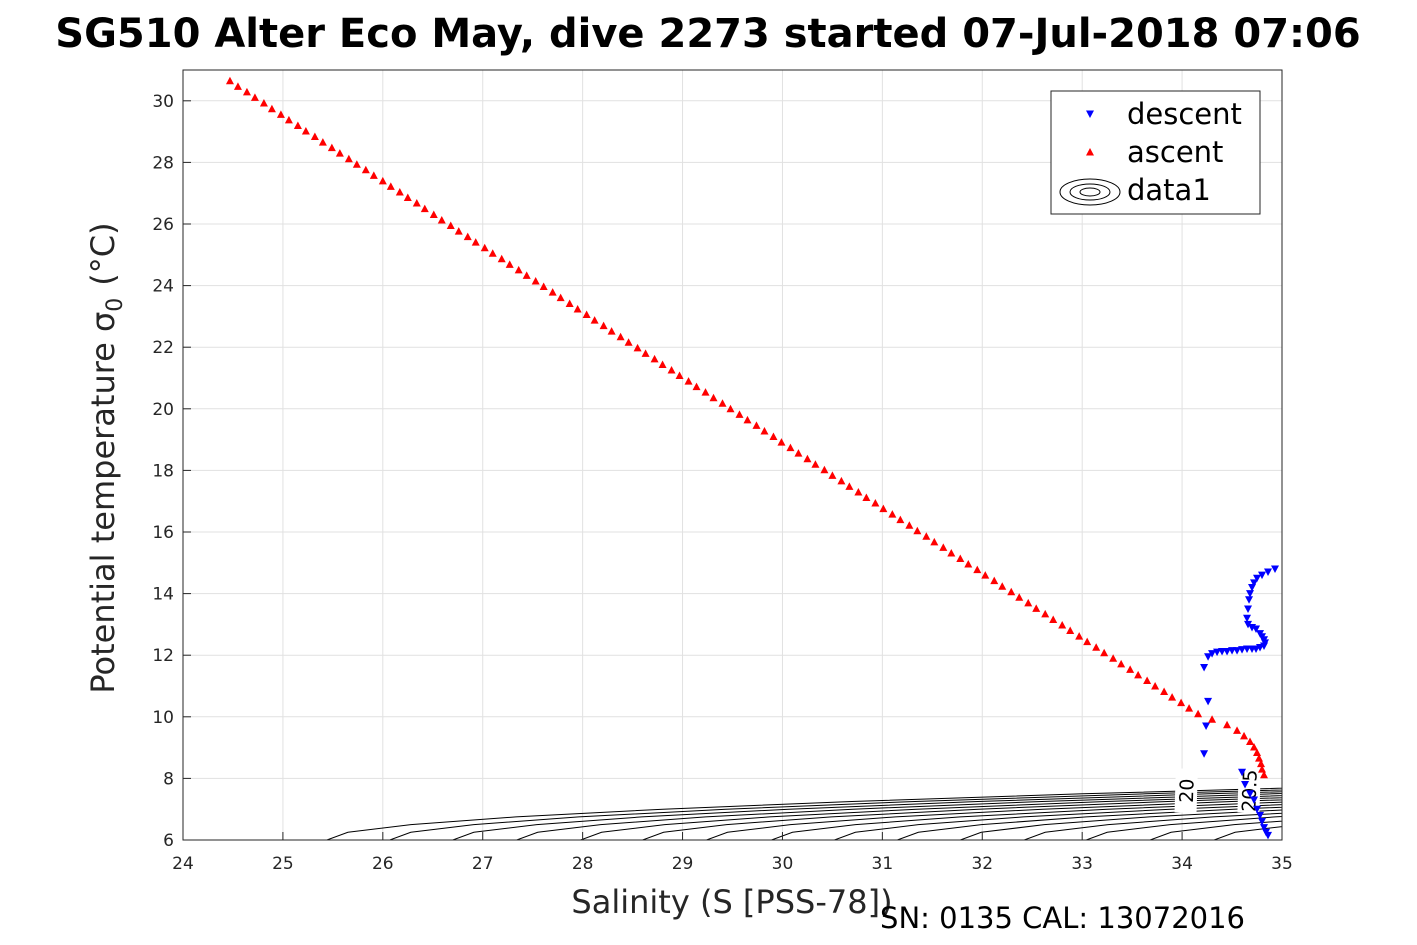  What do you see at coordinates (103, 253) in the screenshot?
I see `y-axis-label-unit: (°C)` at bounding box center [103, 253].